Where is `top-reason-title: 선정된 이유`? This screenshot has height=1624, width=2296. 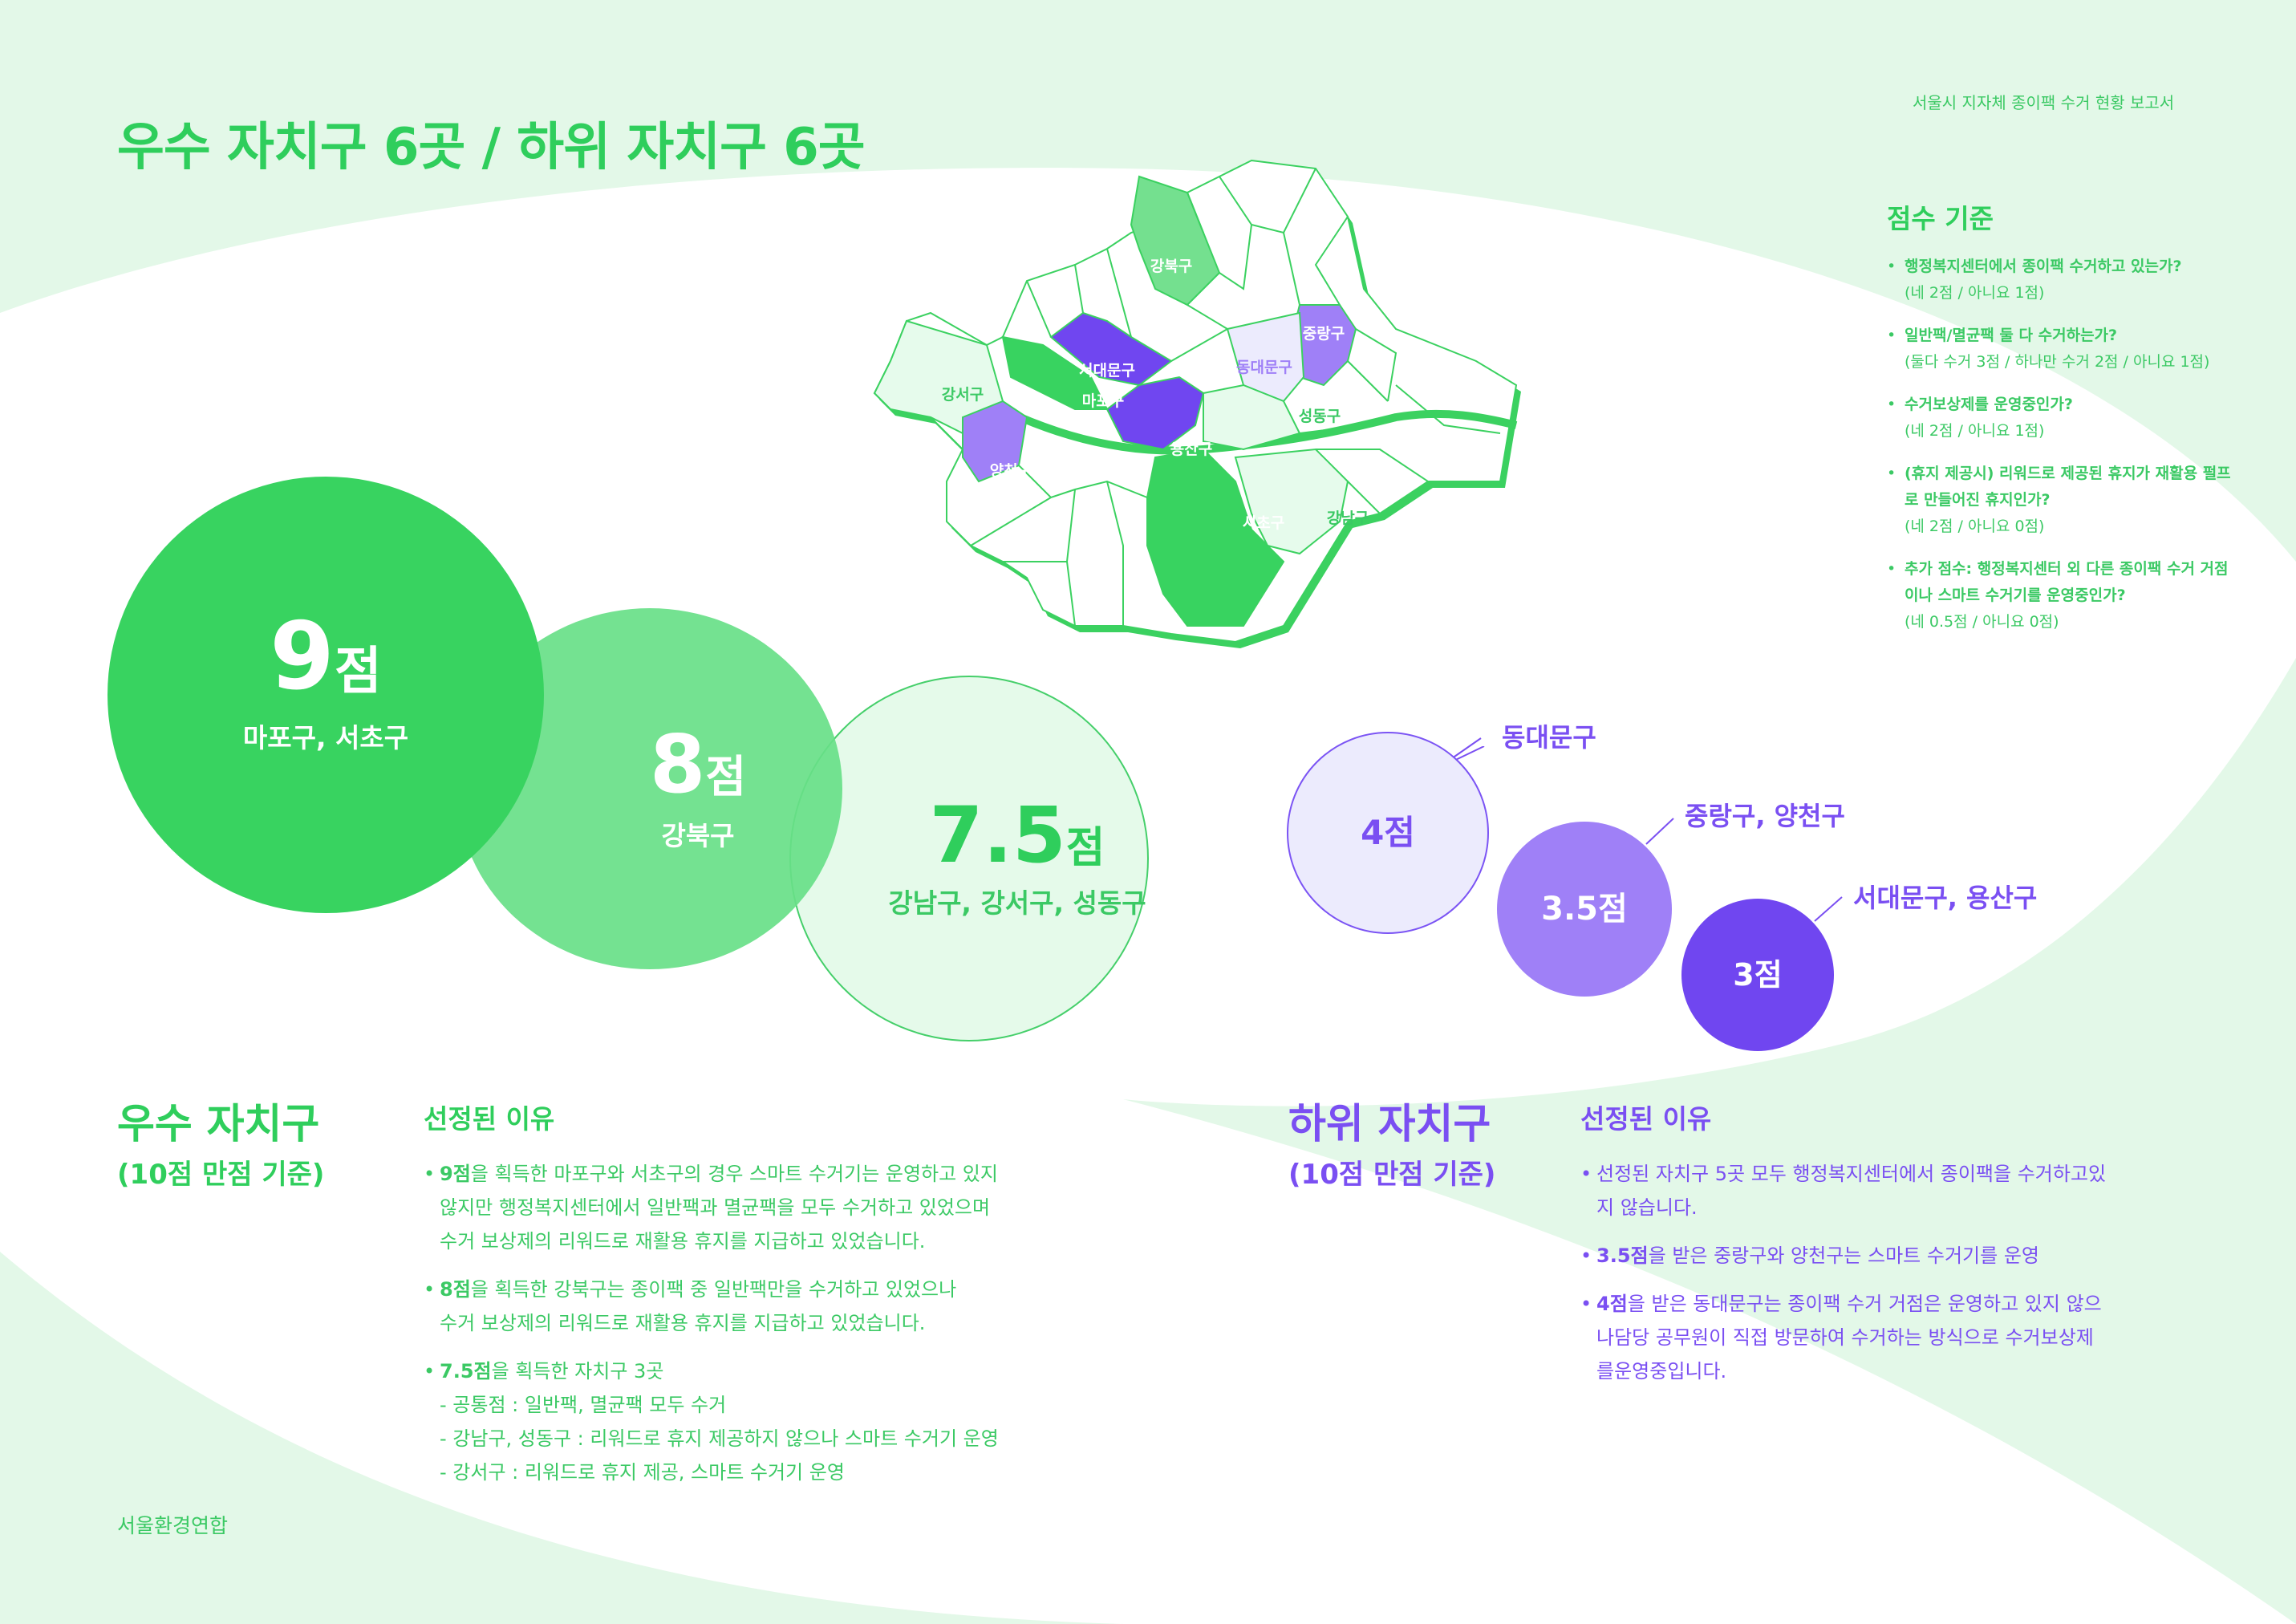
top-reason-title: 선정된 이유 is located at coordinates (489, 1119).